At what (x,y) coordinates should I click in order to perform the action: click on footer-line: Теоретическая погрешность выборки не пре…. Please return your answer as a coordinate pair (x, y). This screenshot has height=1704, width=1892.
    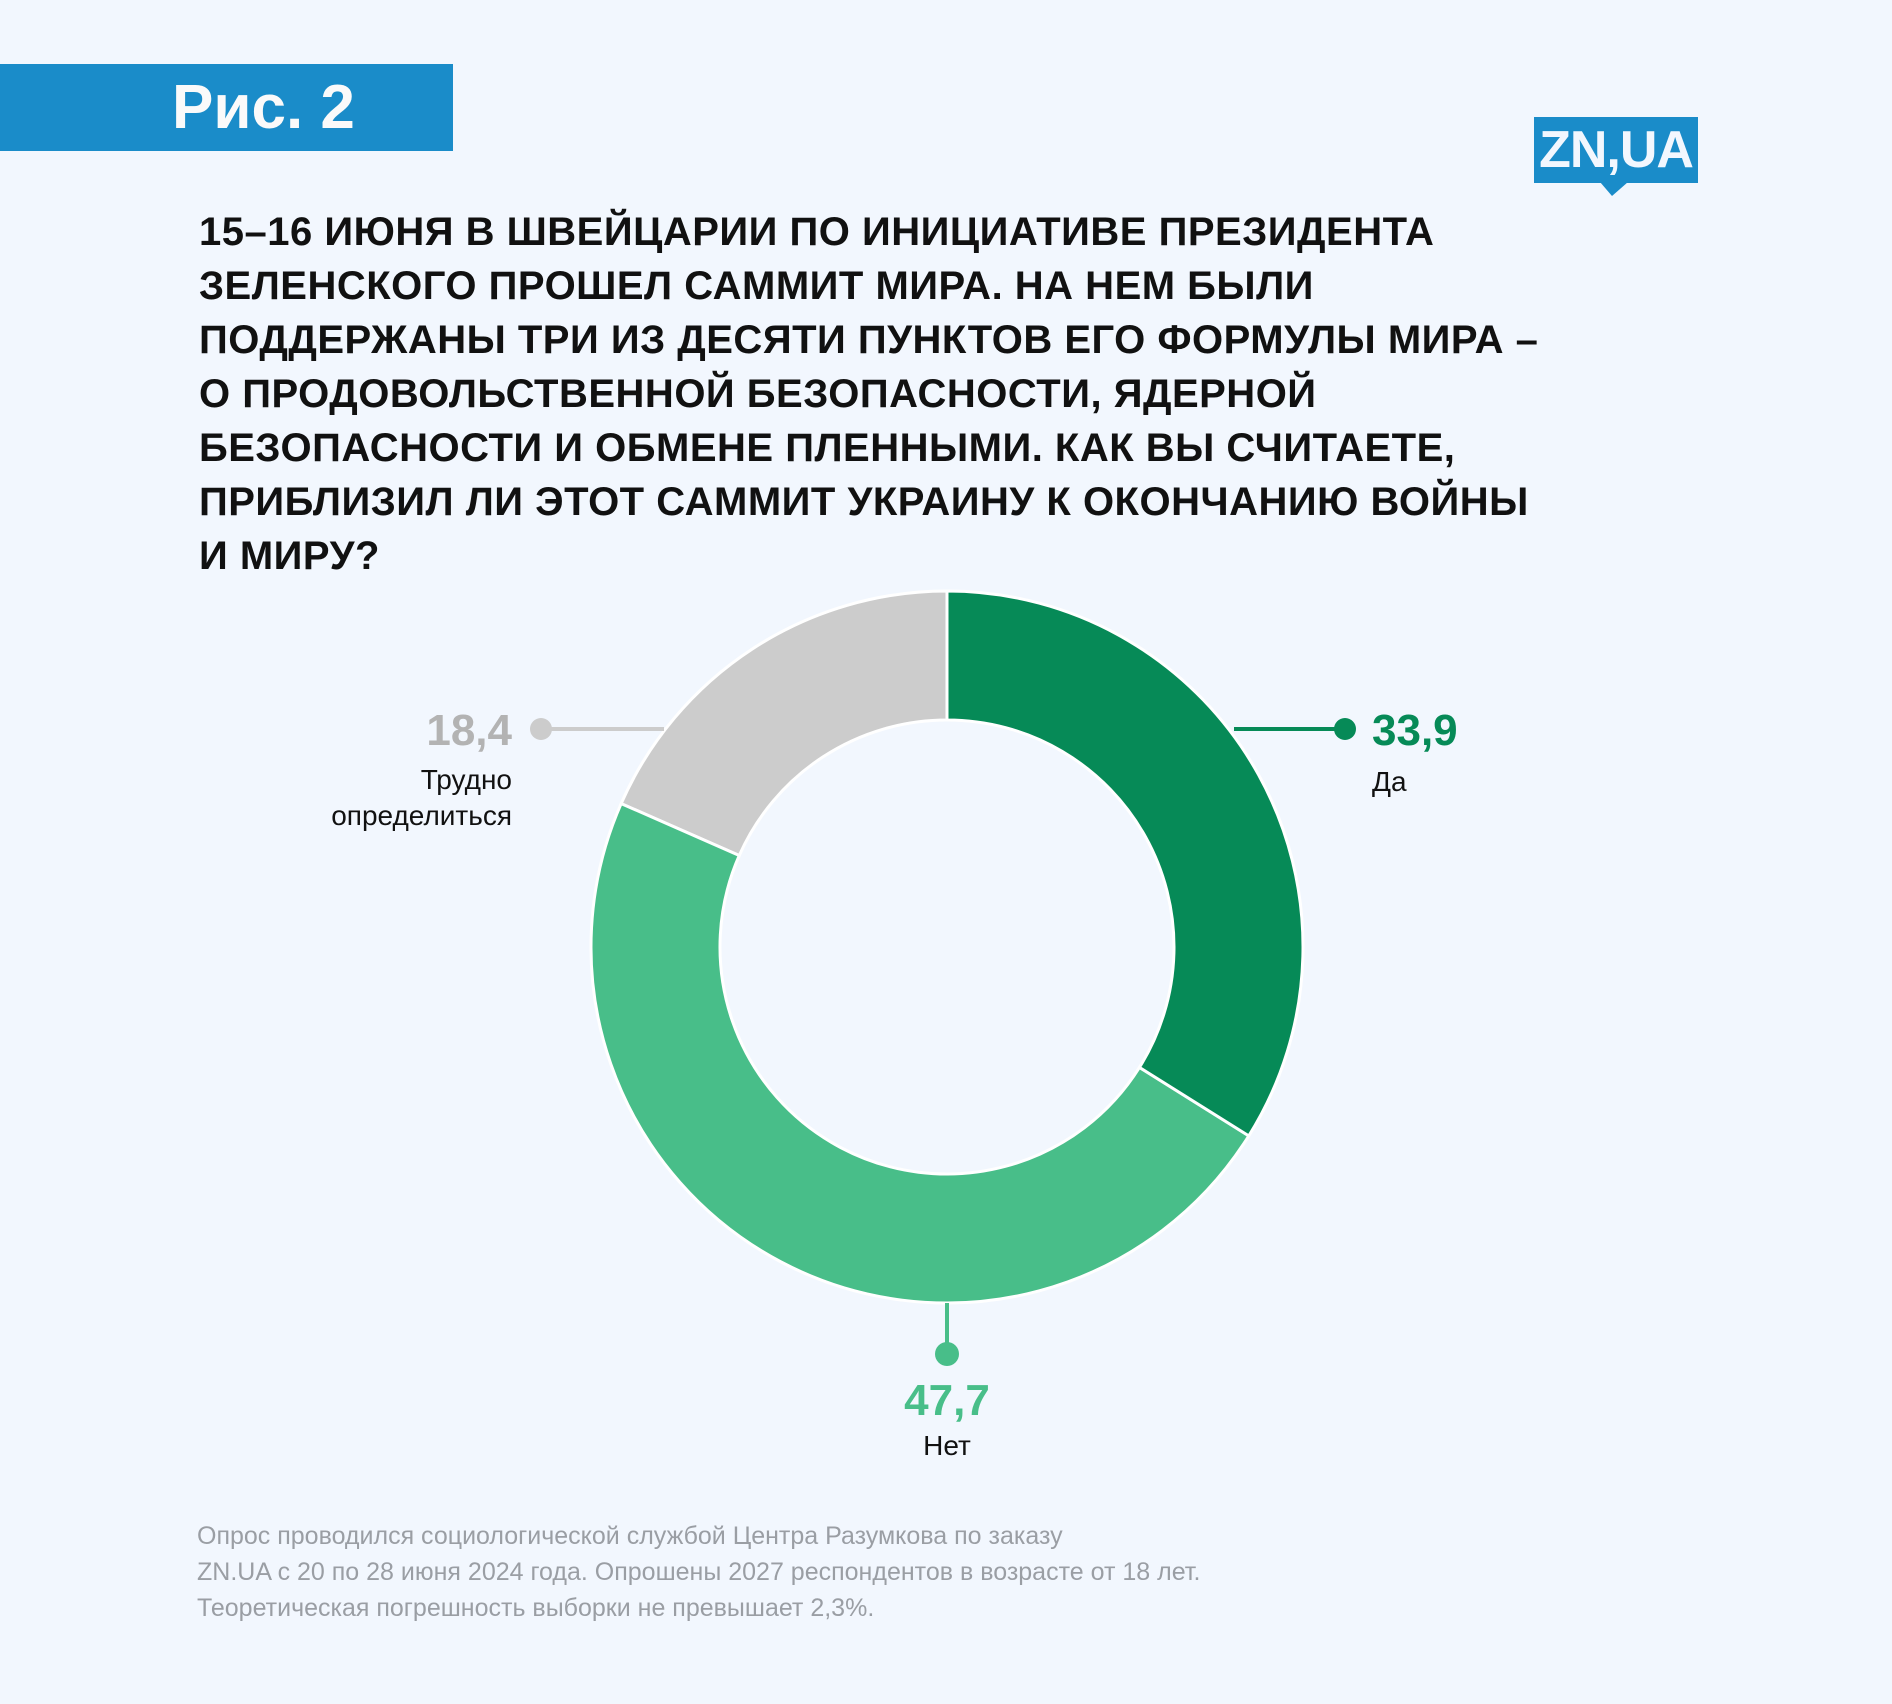
    Looking at the image, I should click on (536, 1608).